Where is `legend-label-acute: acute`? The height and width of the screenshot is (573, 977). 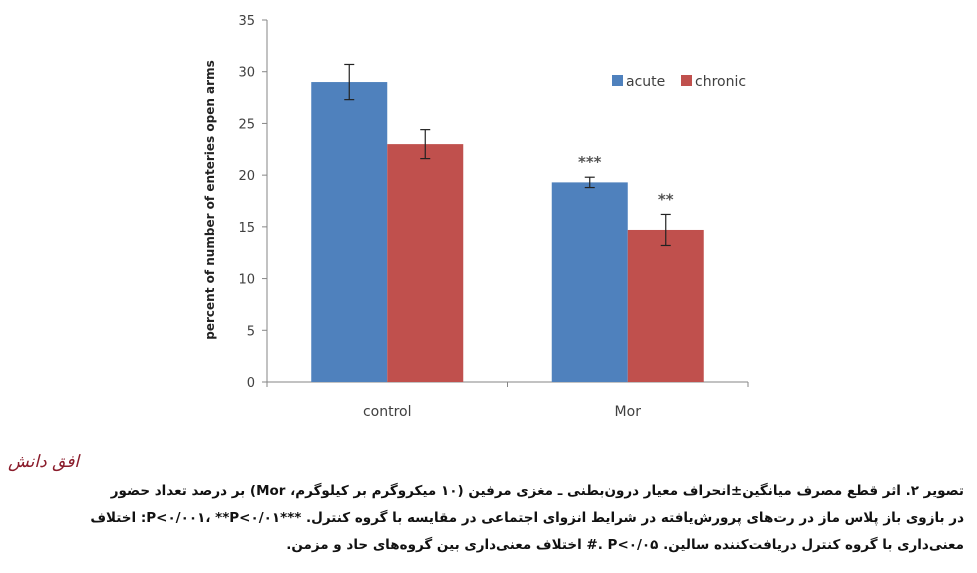
legend-label-acute: acute is located at coordinates (645, 82).